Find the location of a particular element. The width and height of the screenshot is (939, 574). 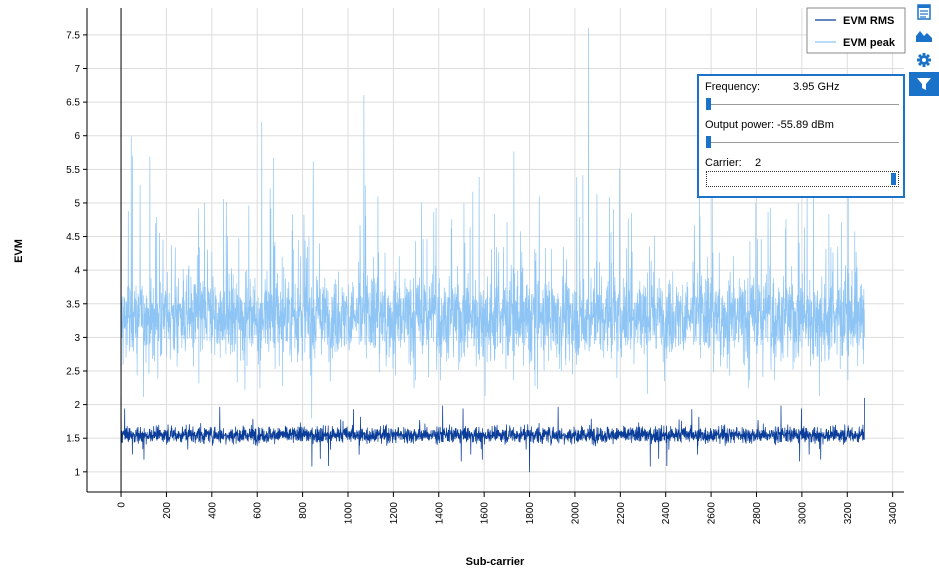

x-tick-label: 1800 is located at coordinates (530, 513).